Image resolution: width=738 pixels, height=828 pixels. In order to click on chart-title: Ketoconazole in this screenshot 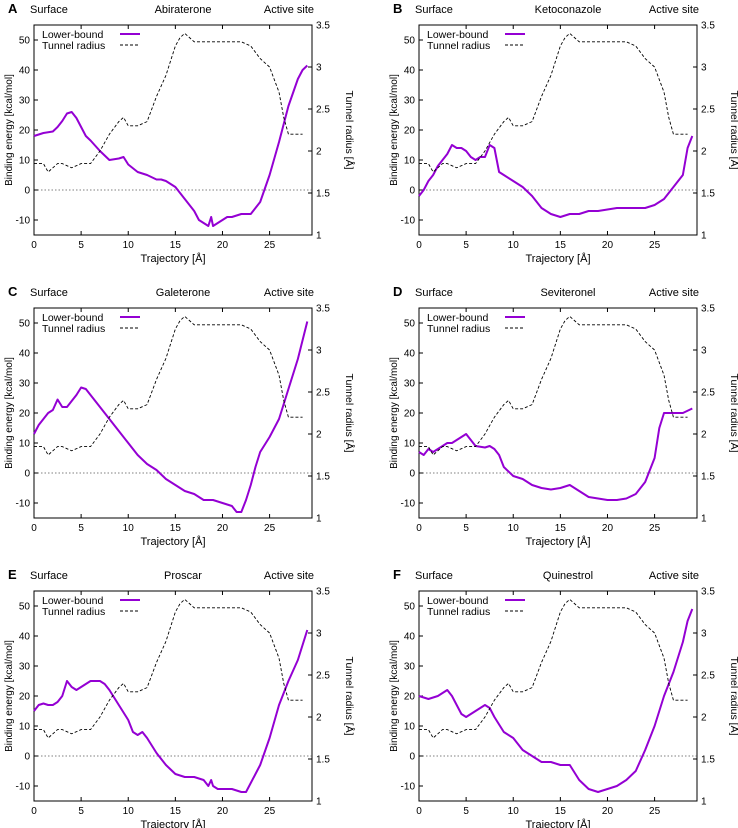, I will do `click(568, 10)`.